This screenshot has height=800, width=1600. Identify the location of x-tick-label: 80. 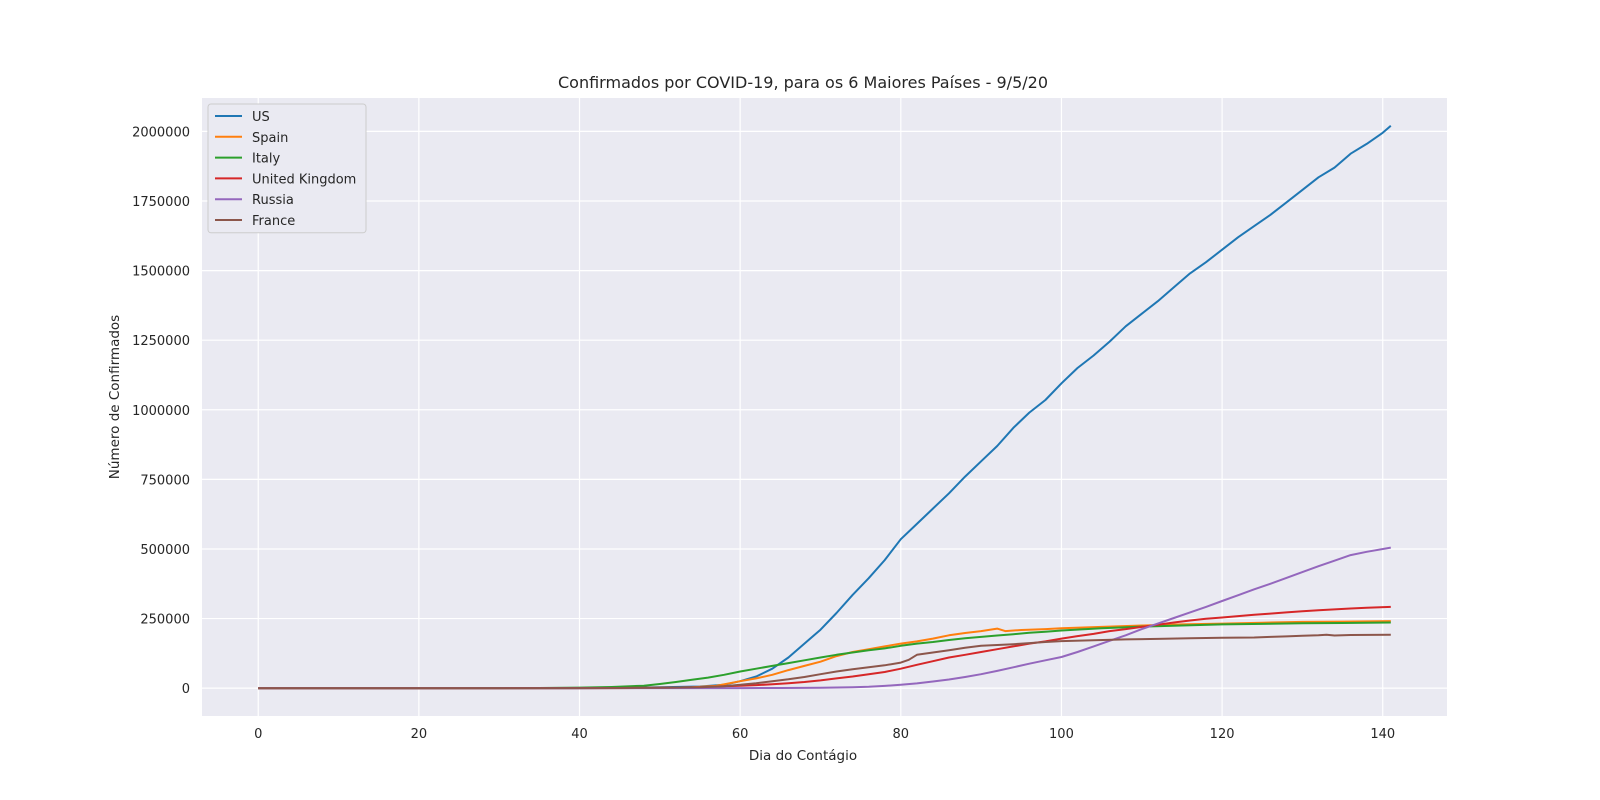
(901, 734).